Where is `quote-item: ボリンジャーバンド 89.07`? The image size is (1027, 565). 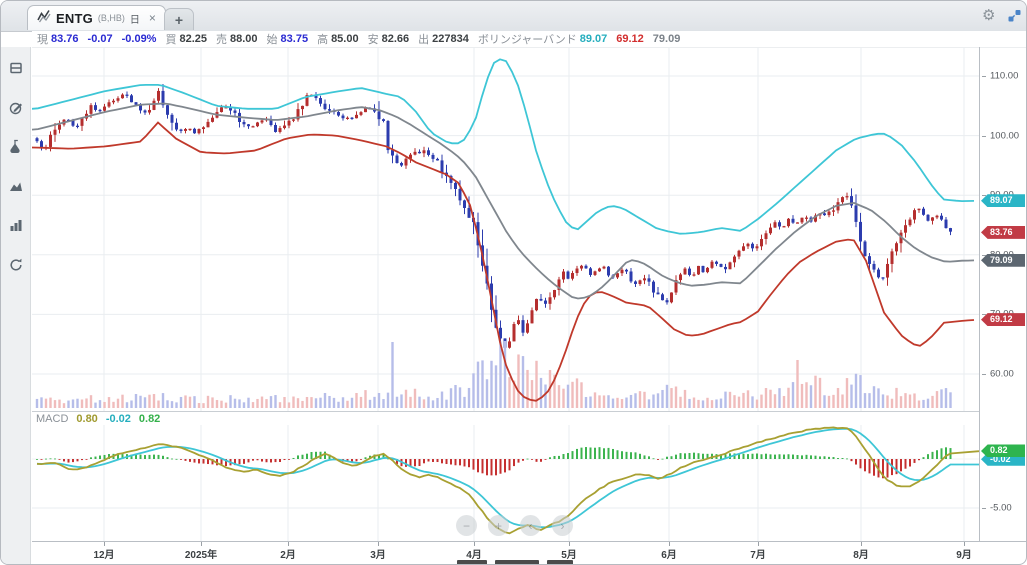
quote-item: ボリンジャーバンド 89.07 is located at coordinates (542, 39).